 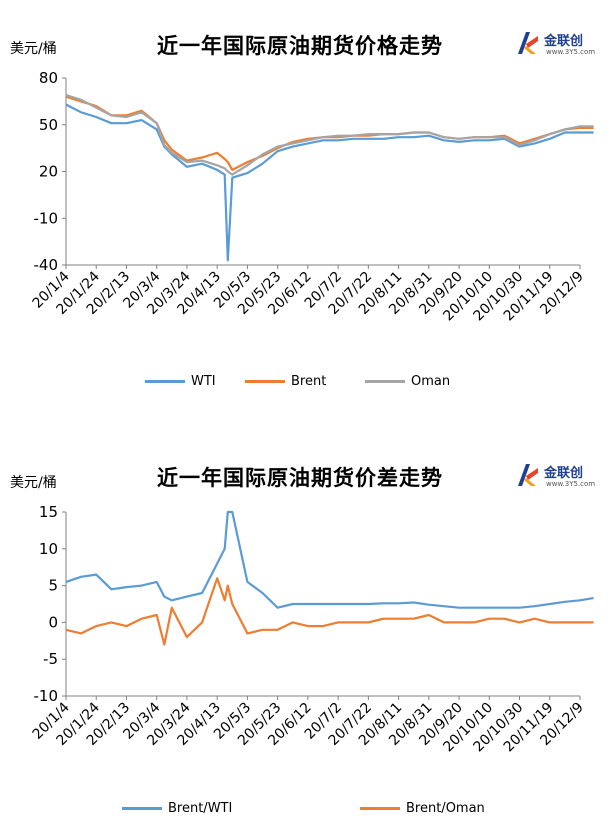 What do you see at coordinates (431, 381) in the screenshot?
I see `legend-label-oman: Oman` at bounding box center [431, 381].